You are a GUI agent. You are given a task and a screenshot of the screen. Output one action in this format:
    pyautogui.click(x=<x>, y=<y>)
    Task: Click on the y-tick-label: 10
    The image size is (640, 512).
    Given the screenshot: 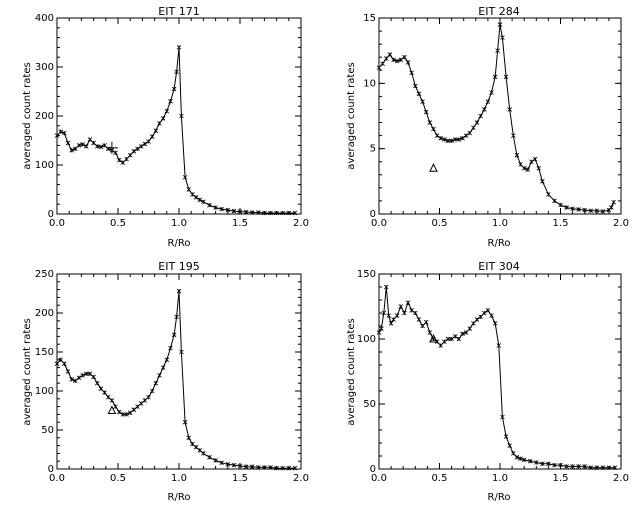 What is the action you would take?
    pyautogui.click(x=369, y=83)
    